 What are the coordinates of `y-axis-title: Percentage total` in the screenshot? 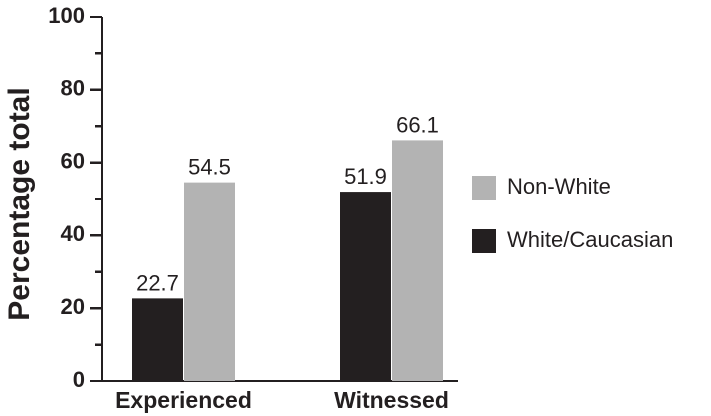 It's located at (19, 203).